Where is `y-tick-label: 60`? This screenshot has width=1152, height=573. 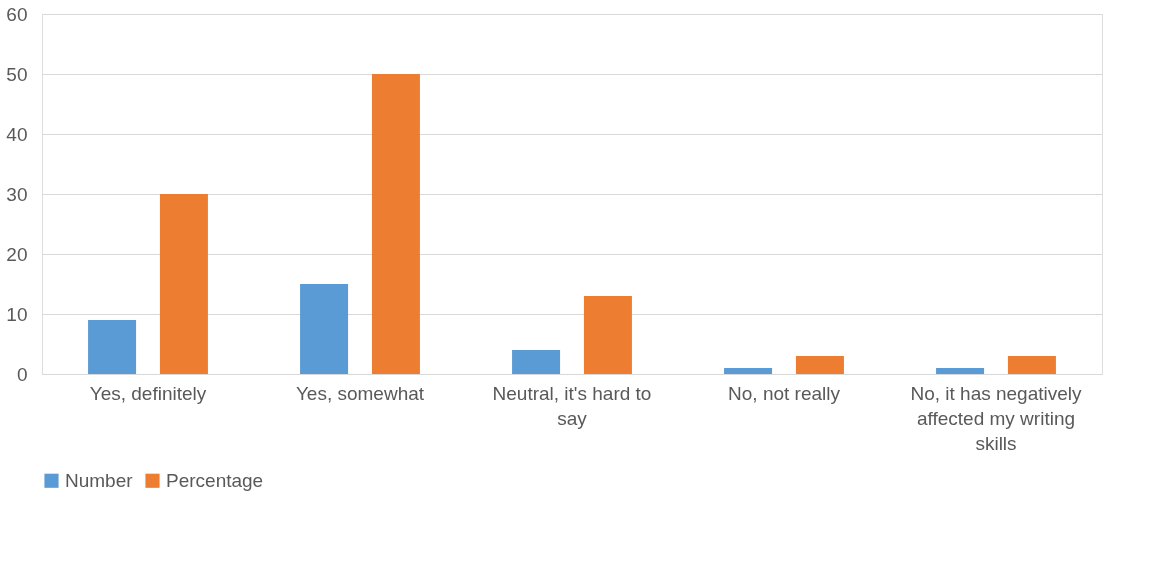 y-tick-label: 60 is located at coordinates (17, 14).